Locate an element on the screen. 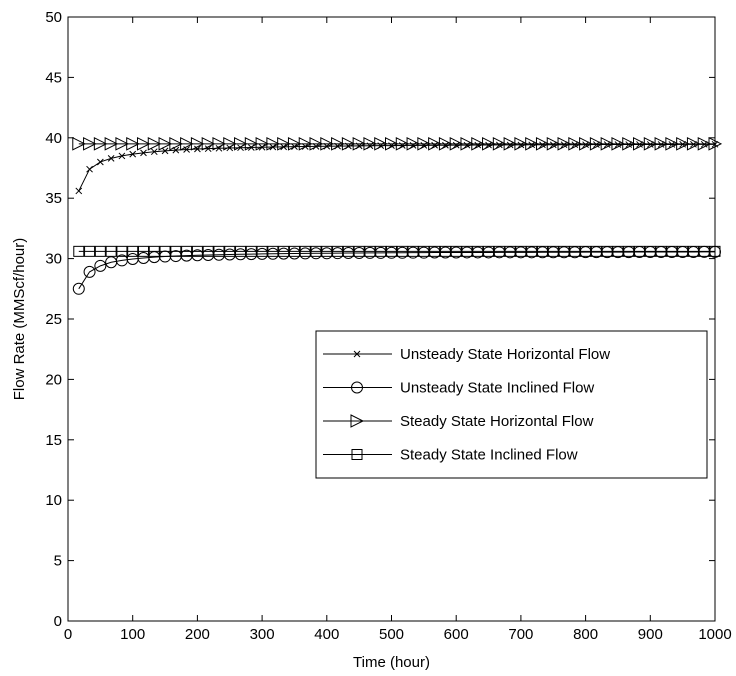  y-axis-title: Flow Rate (MMScf/hour) is located at coordinates (19, 319).